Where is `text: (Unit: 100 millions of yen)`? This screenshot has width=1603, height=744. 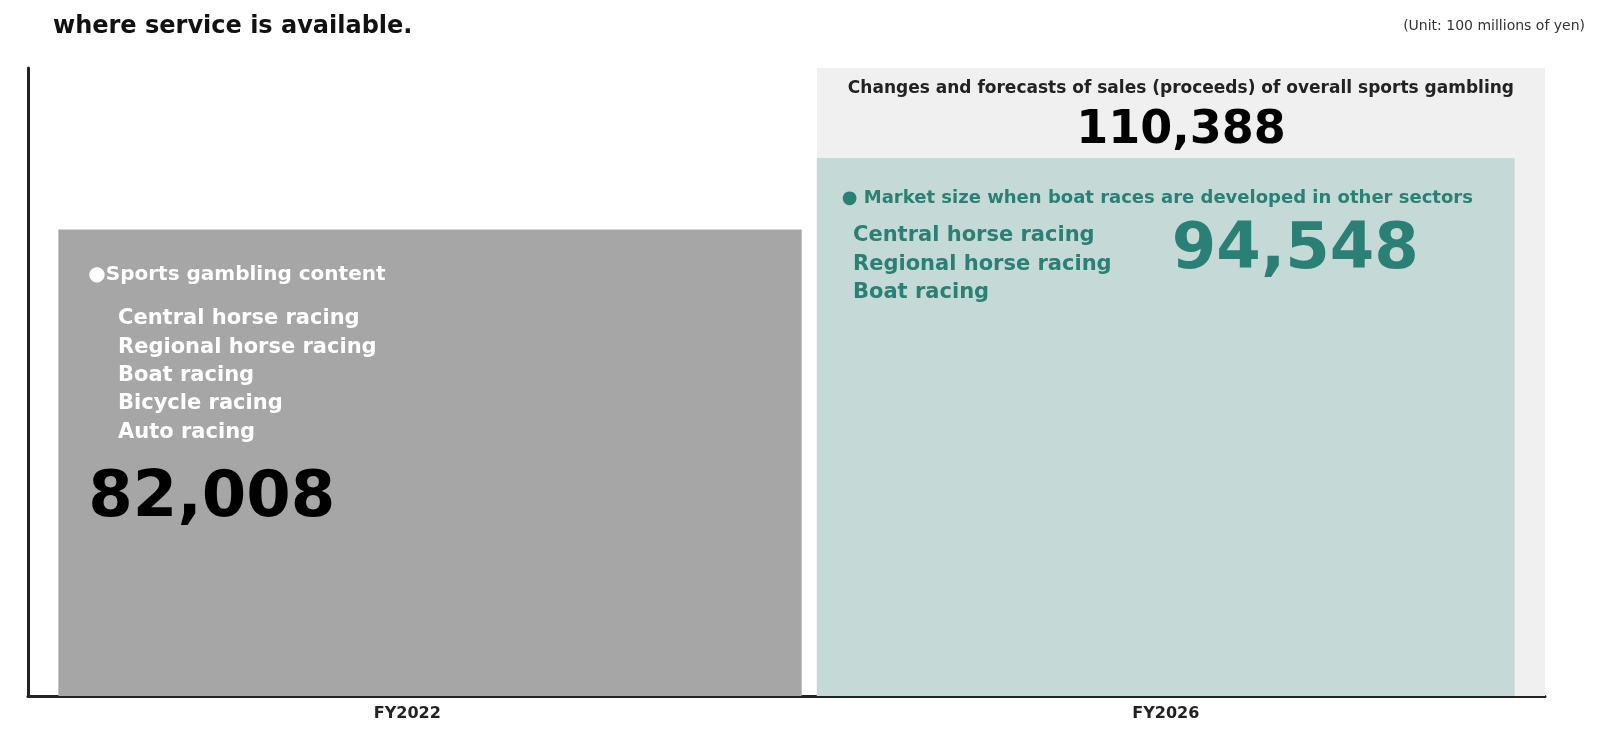 text: (Unit: 100 millions of yen) is located at coordinates (1494, 25).